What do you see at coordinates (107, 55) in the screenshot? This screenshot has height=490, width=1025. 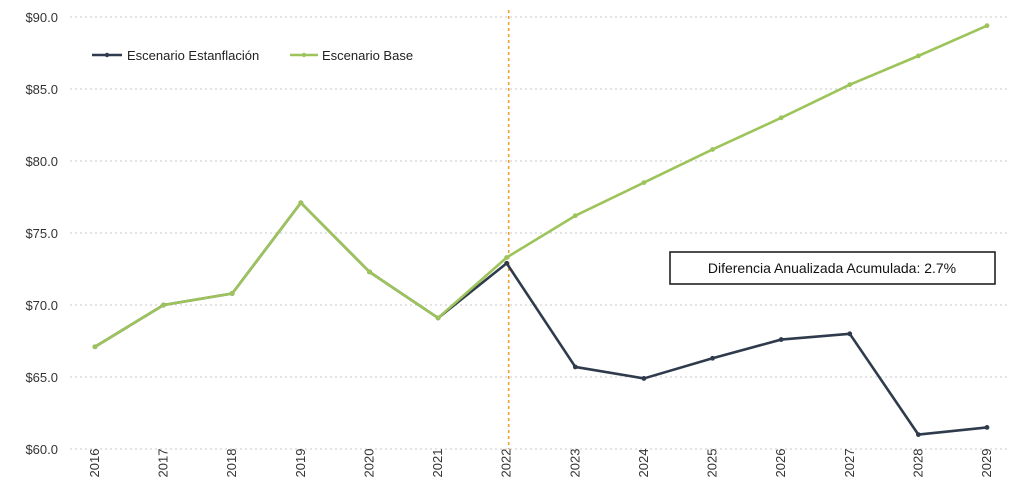 I see `legend-marker-stagflation` at bounding box center [107, 55].